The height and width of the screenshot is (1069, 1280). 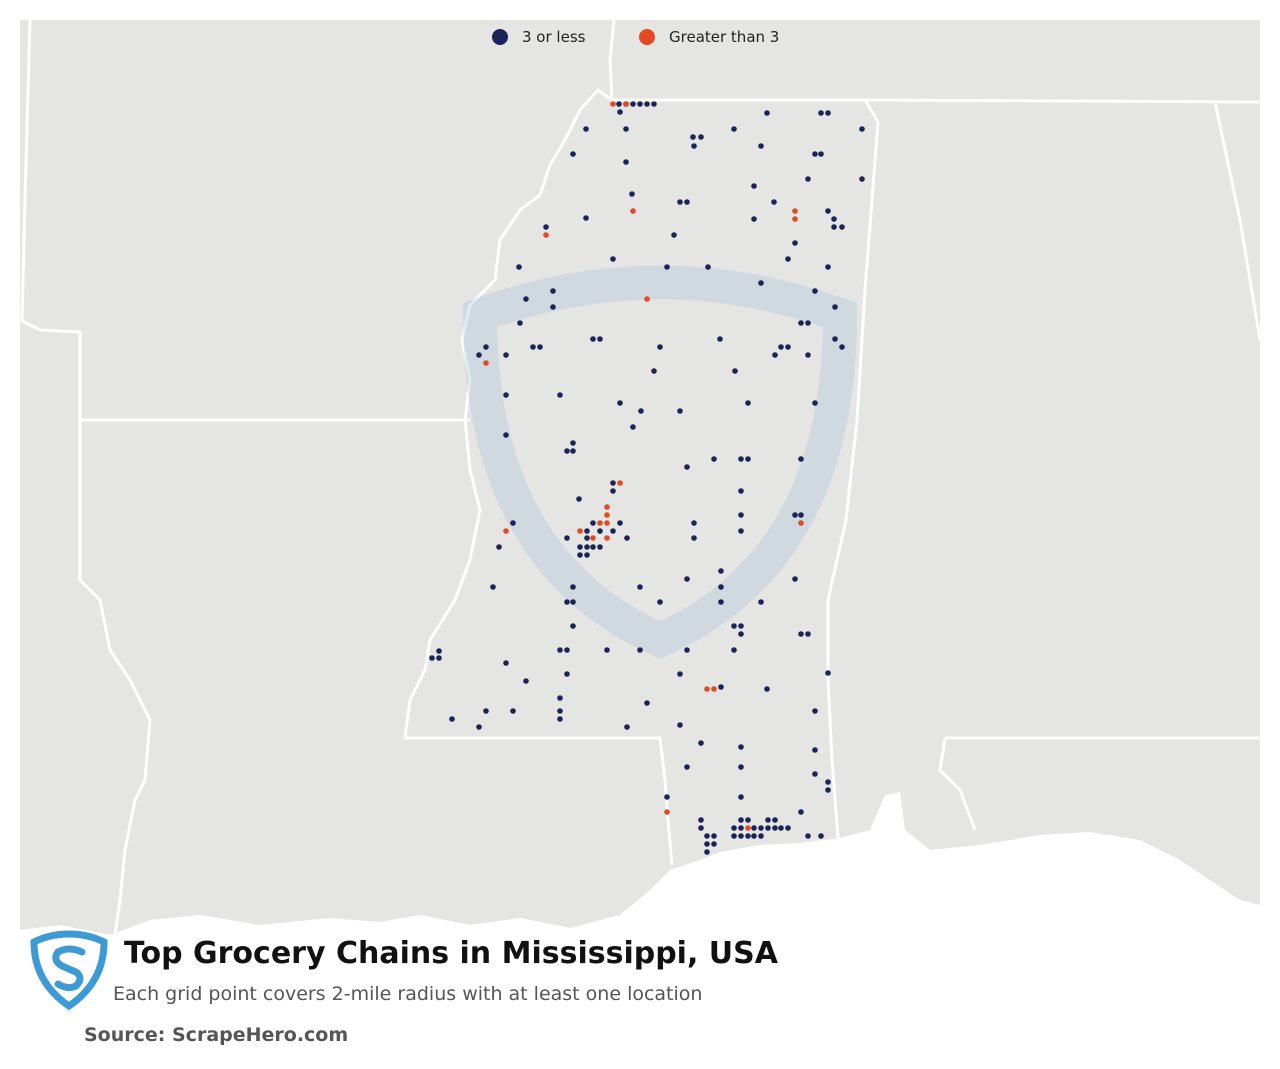 I want to click on page-title: Top Grocery Chains in Mississippi, USA, so click(x=451, y=953).